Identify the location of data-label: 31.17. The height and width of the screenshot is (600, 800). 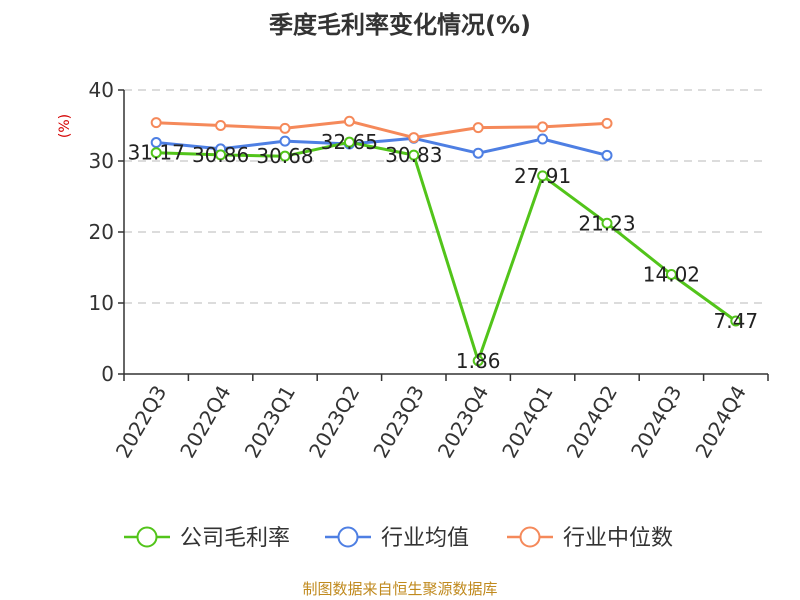
(156, 153).